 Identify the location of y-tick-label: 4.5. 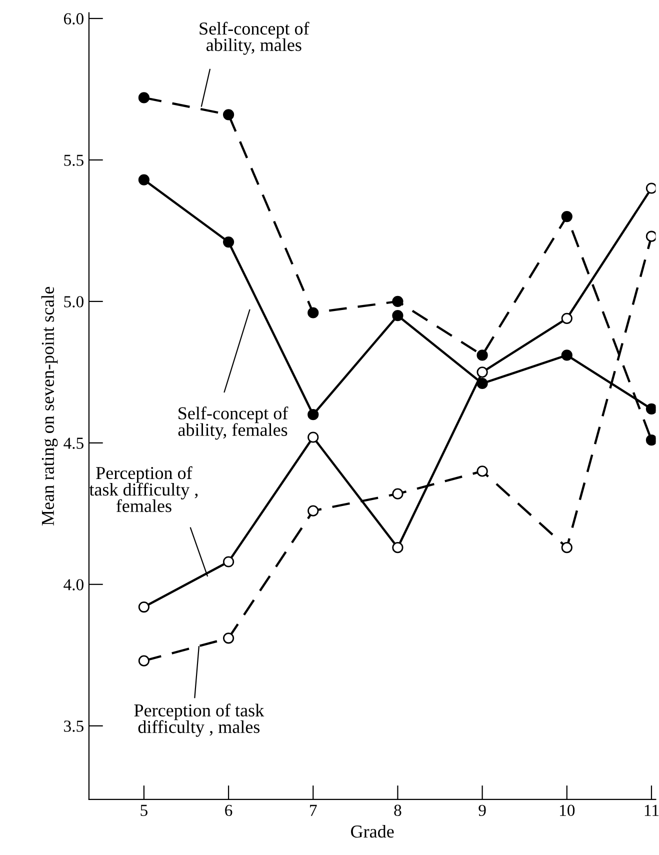
(74, 443).